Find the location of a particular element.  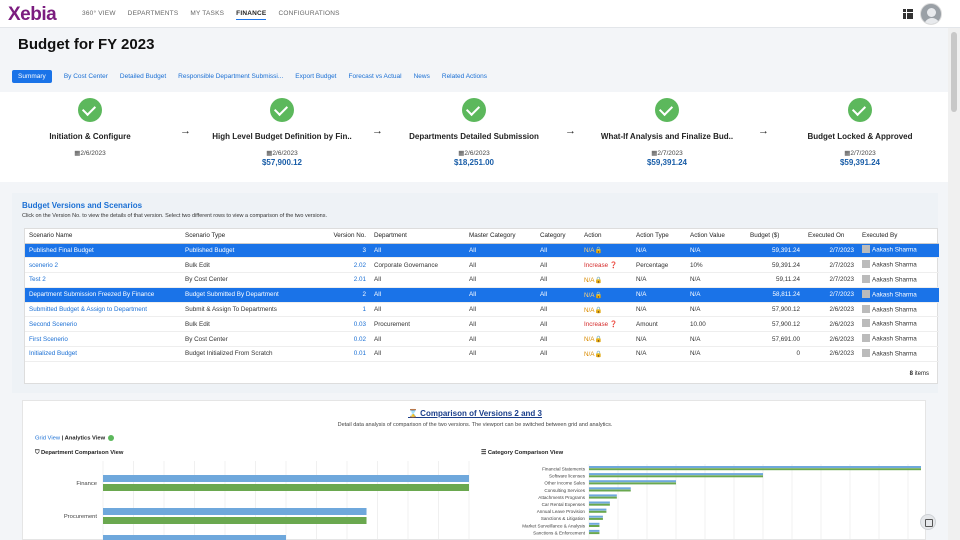

tab-related-actions: Related Actions is located at coordinates (464, 76).